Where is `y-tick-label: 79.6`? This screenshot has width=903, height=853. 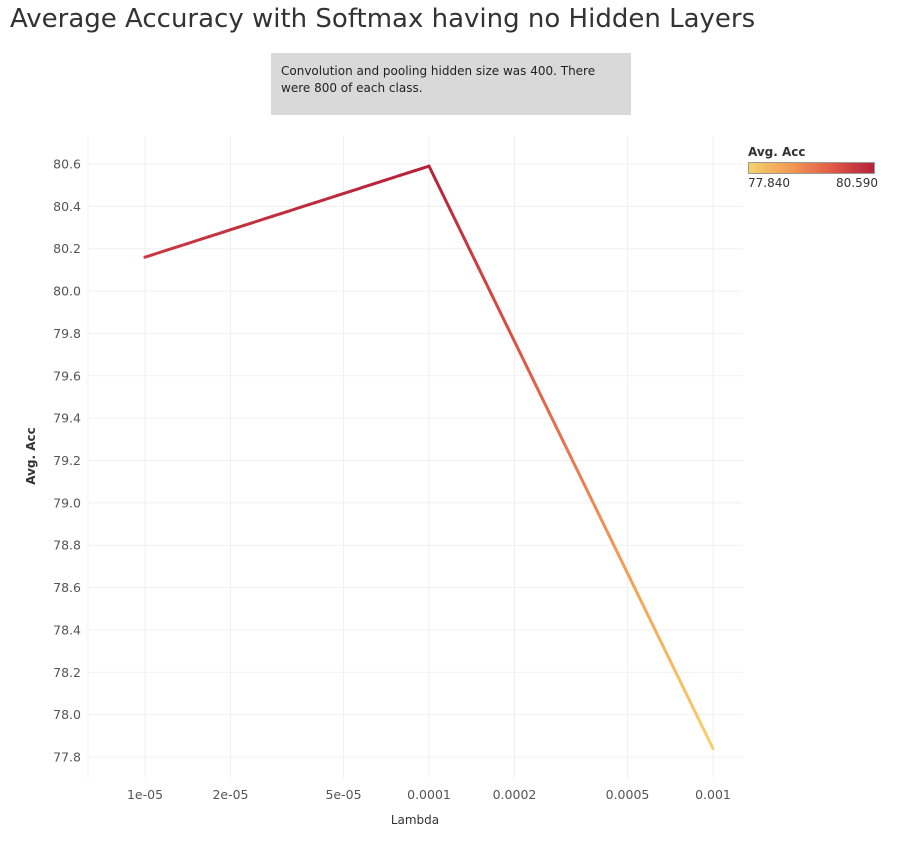 y-tick-label: 79.6 is located at coordinates (67, 375).